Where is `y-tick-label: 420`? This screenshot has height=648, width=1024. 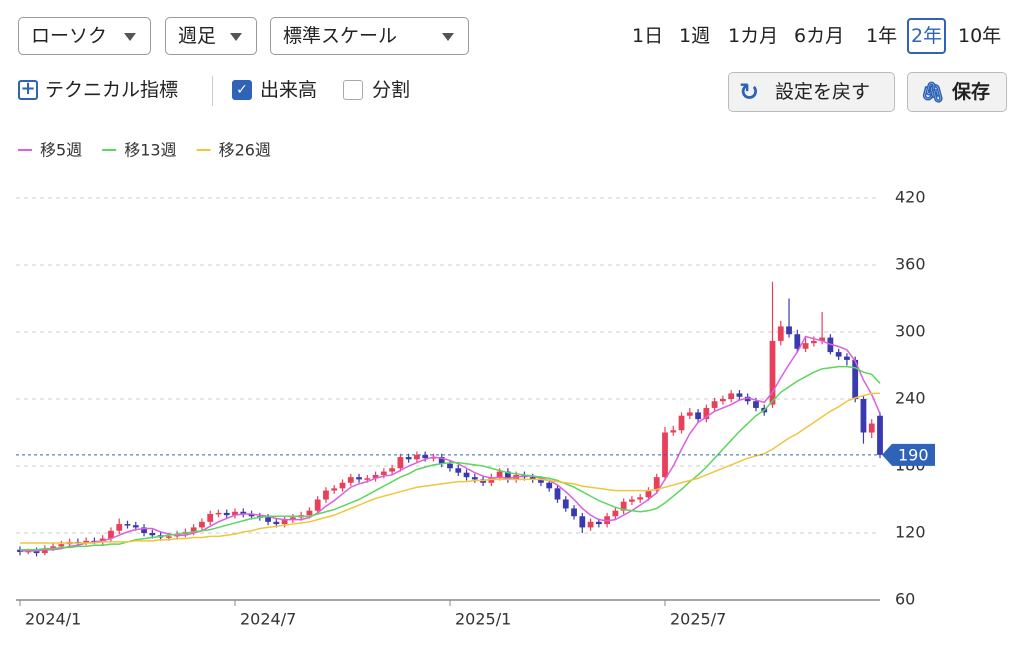
y-tick-label: 420 is located at coordinates (910, 197).